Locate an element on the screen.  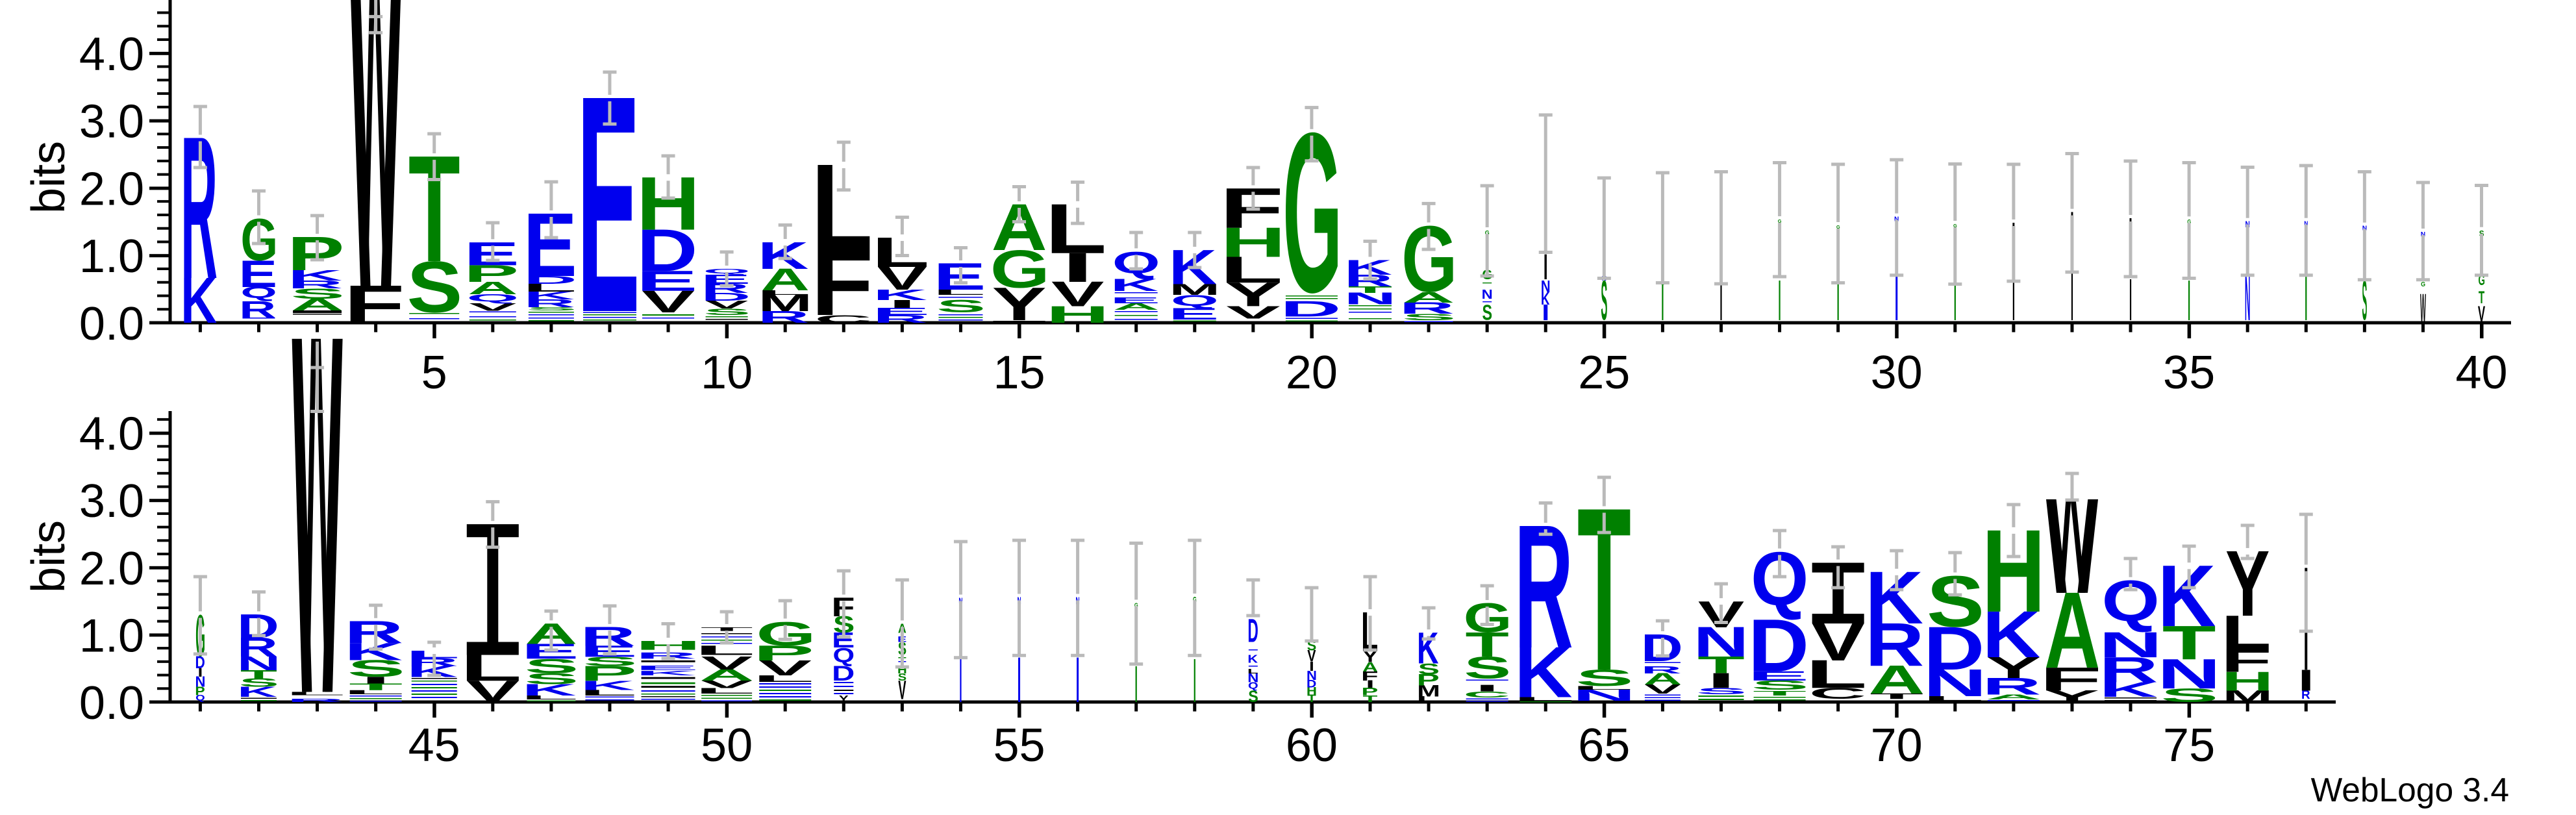
svg-text: 35 is located at coordinates (2189, 373).